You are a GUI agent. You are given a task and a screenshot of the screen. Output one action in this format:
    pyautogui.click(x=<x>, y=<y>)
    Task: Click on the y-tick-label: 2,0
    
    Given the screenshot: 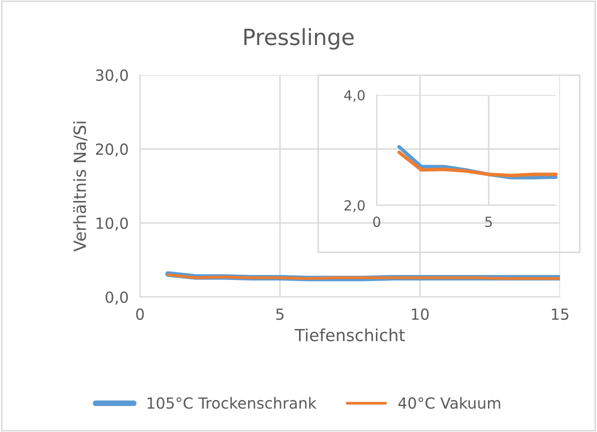 What is the action you would take?
    pyautogui.click(x=354, y=206)
    